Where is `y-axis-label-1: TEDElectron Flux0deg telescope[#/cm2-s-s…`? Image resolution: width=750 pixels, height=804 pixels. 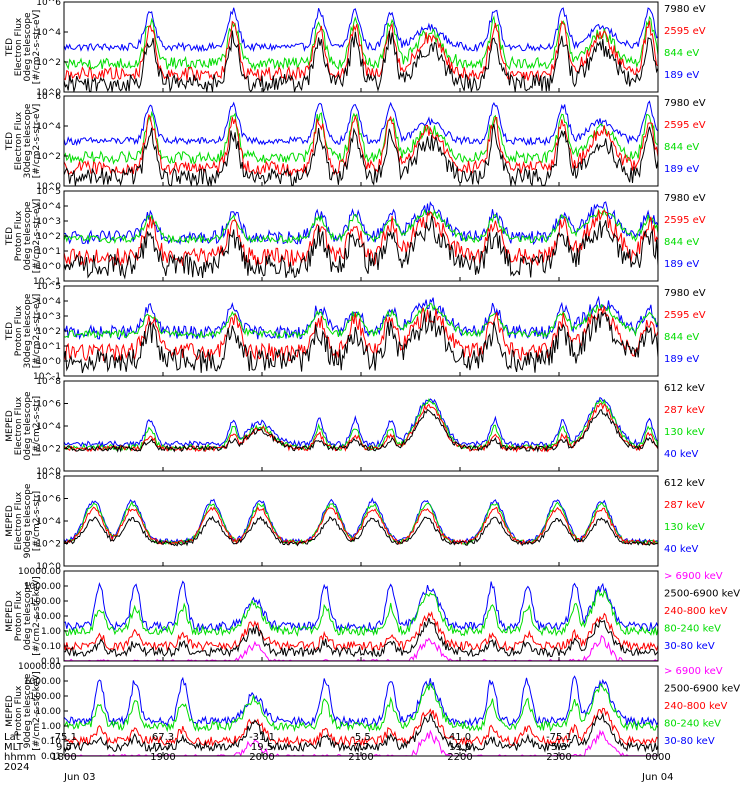
y-axis-label-1: TEDElectron Flux0deg telescope[#/cm2-s-s… is located at coordinates (23, 47).